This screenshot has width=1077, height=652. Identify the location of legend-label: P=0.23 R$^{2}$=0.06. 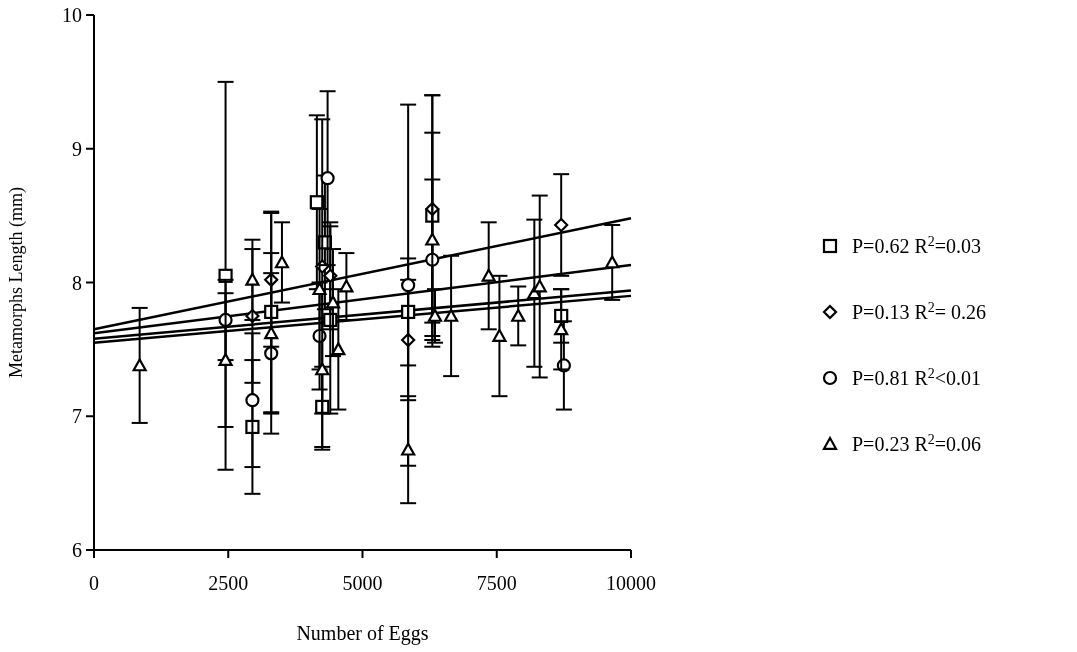
(917, 443).